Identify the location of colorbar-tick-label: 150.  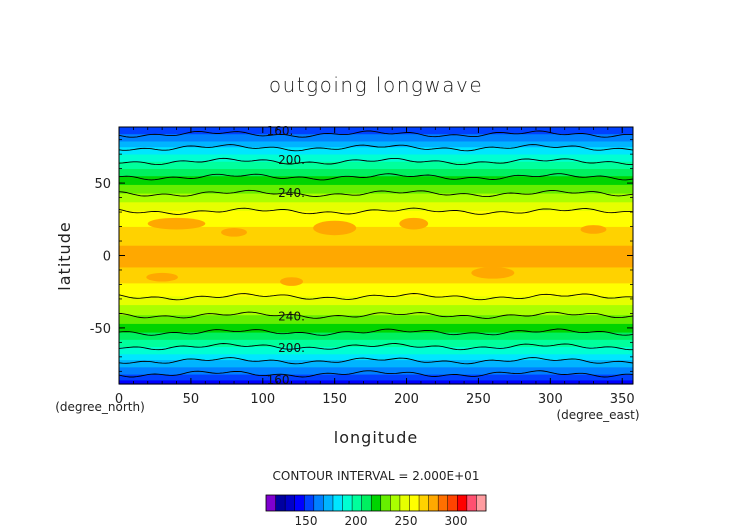
(306, 521).